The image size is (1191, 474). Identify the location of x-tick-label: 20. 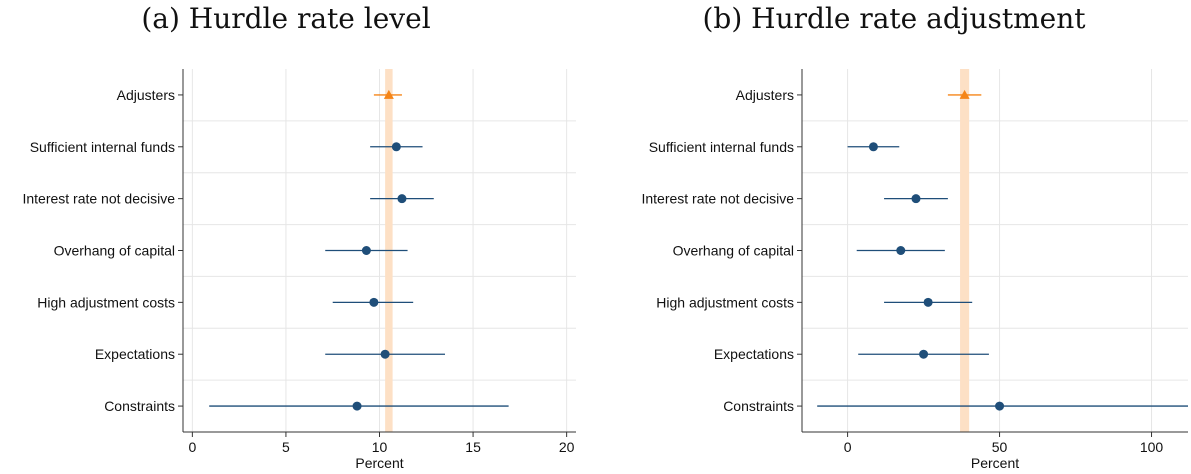
(567, 447).